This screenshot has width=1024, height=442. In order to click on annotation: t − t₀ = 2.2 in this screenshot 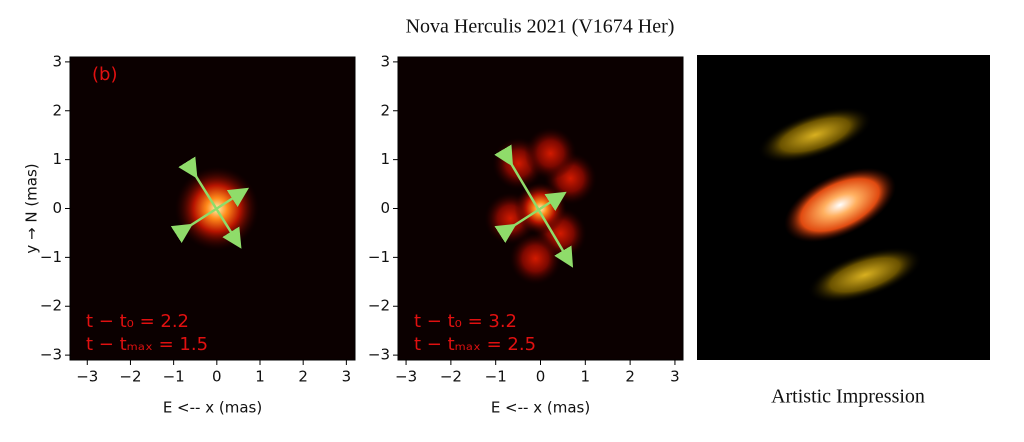, I will do `click(137, 321)`.